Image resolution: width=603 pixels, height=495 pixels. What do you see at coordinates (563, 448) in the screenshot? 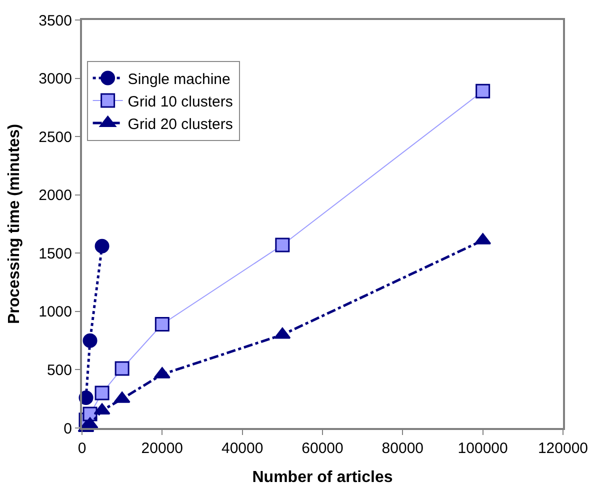
I see `x-tick-label: 120000` at bounding box center [563, 448].